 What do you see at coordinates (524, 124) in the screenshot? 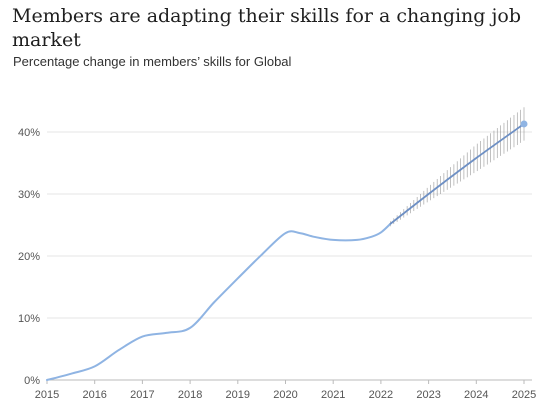
I see `forecast-endpoint-dot` at bounding box center [524, 124].